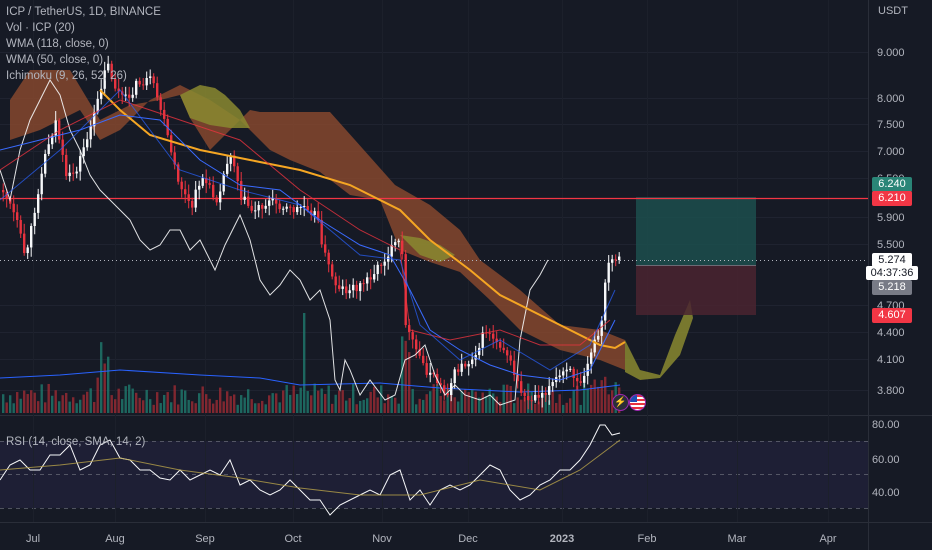  I want to click on time-tick-label: Oct, so click(292, 539).